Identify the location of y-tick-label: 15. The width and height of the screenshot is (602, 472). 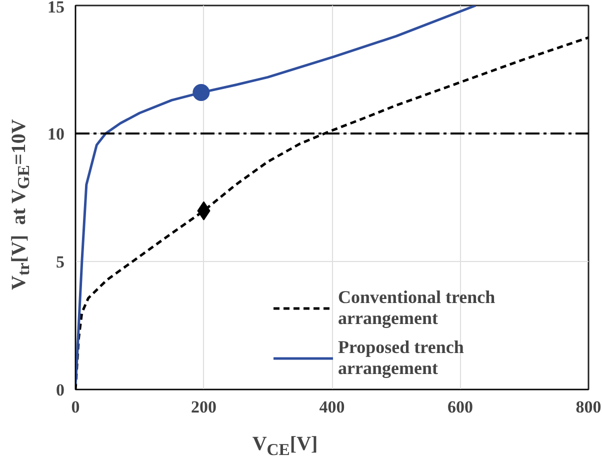
(56, 8).